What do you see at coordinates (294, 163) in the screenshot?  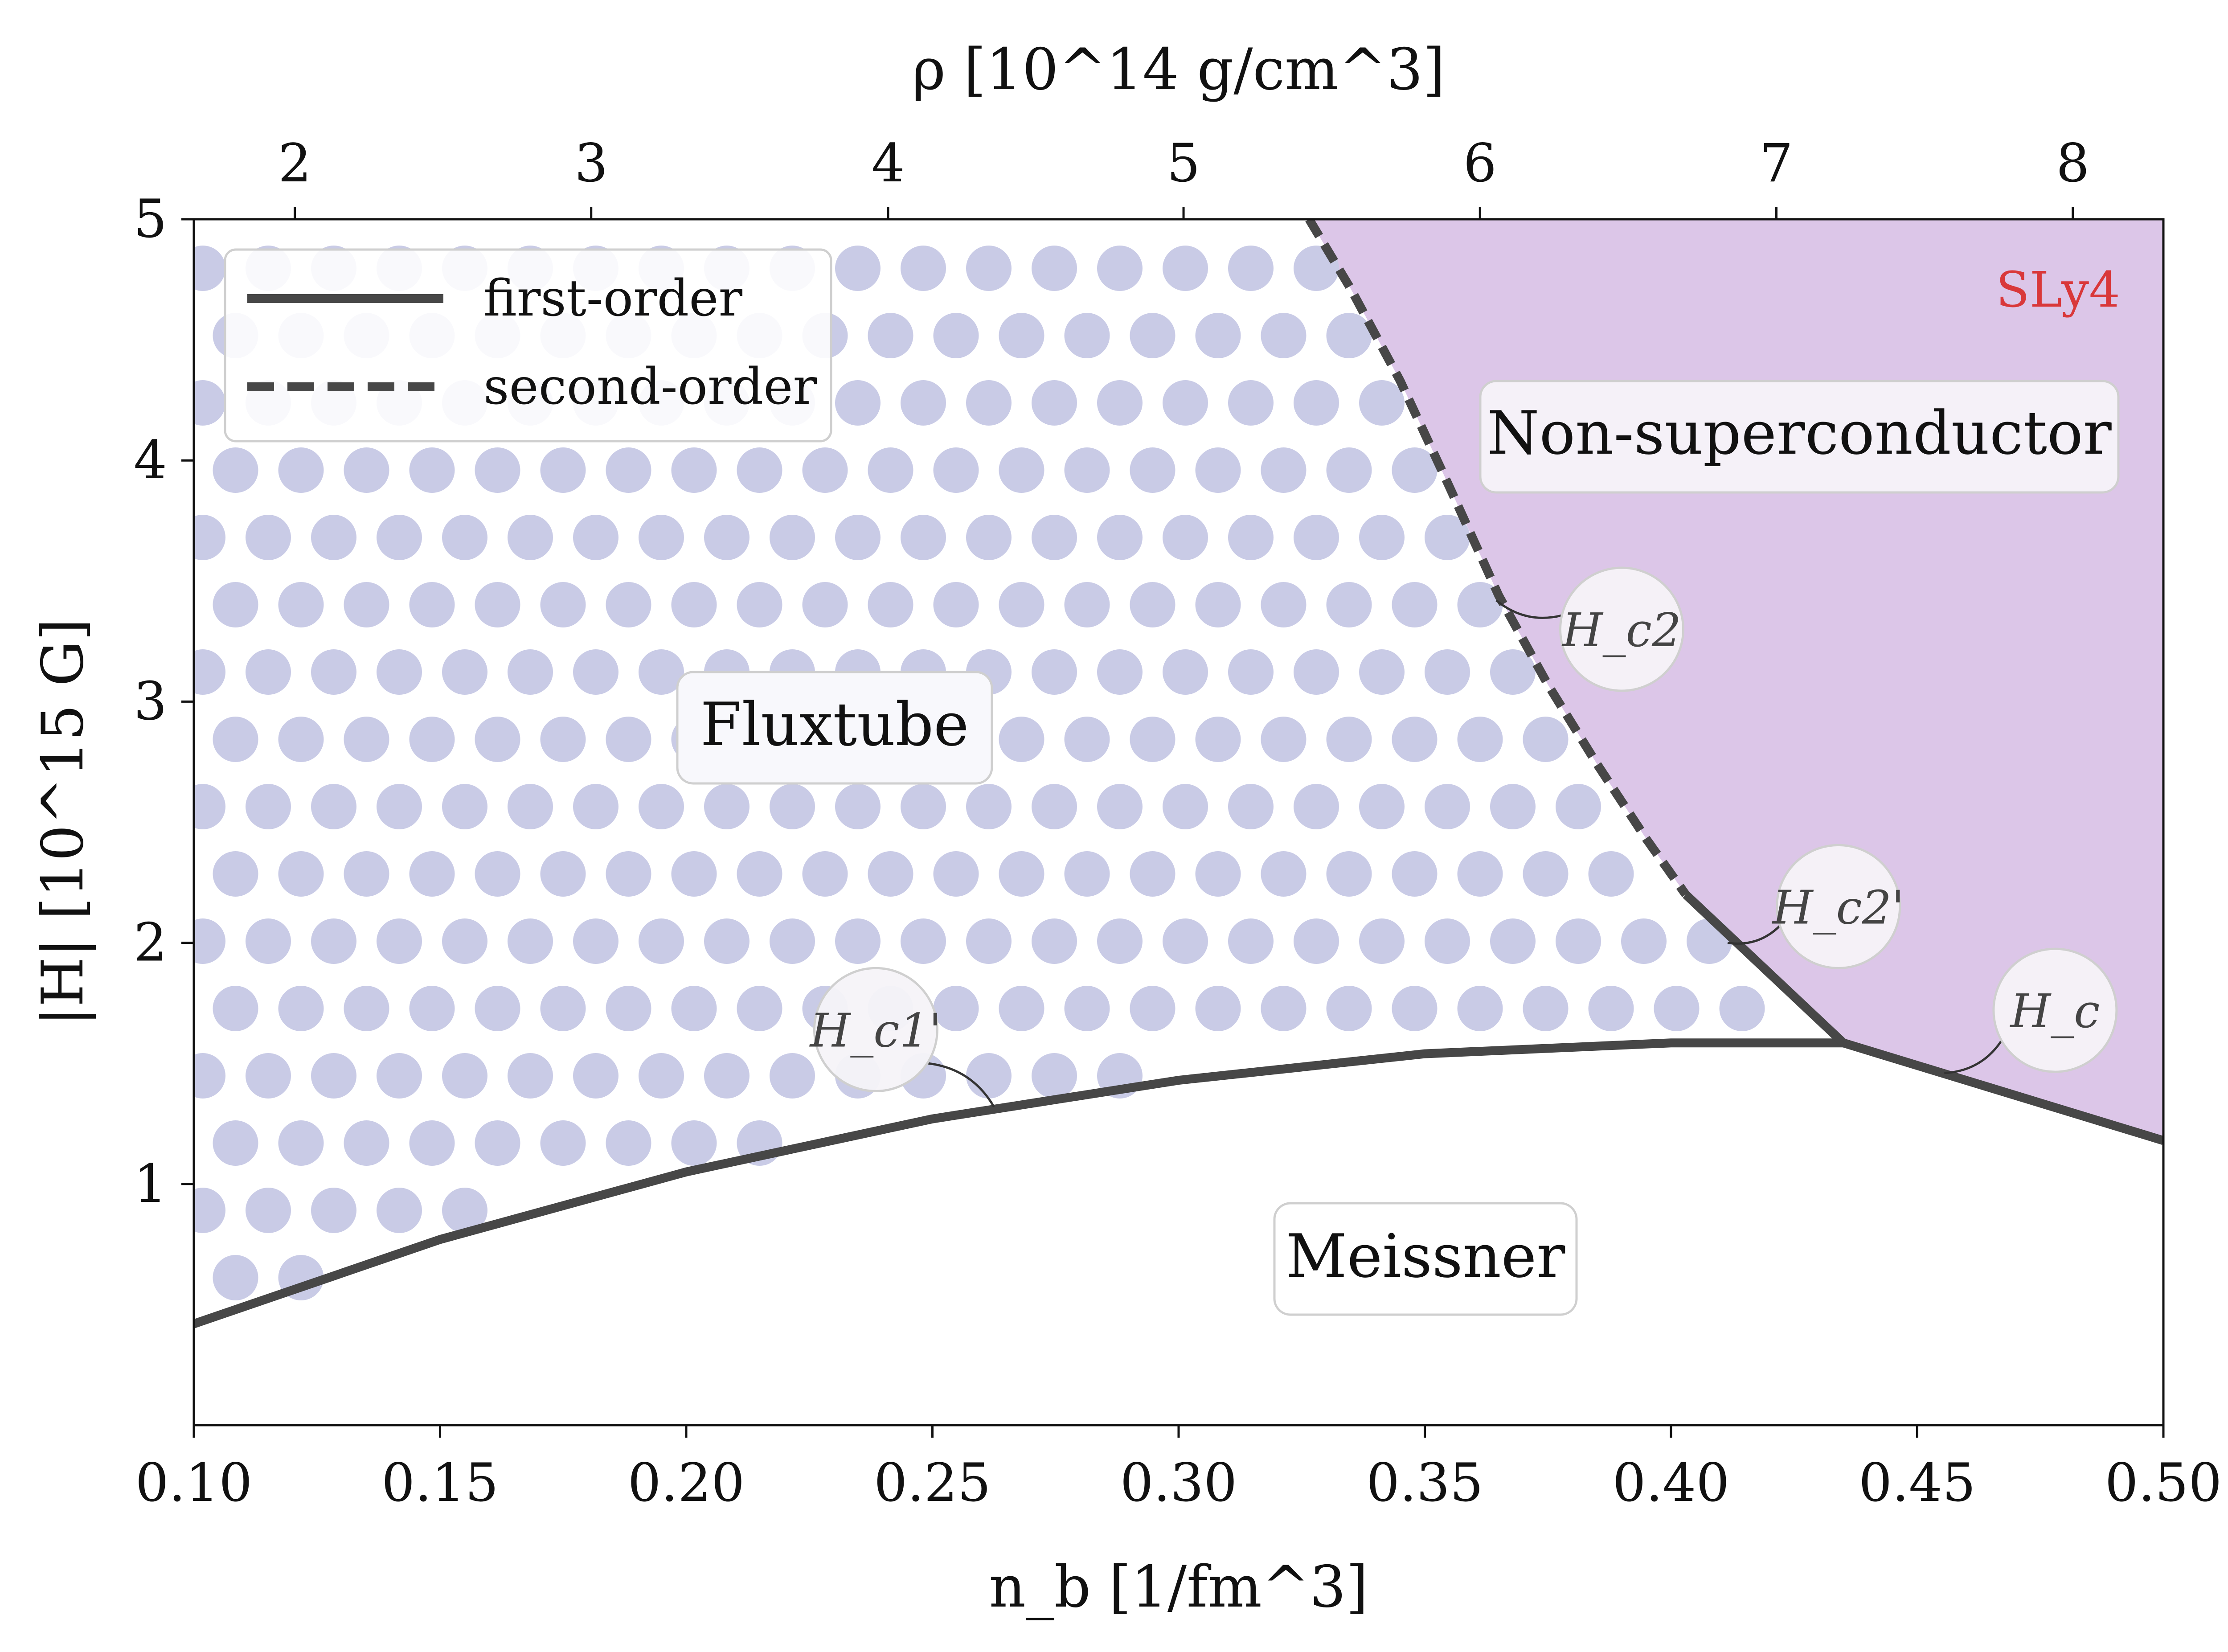 I see `top-x-tick-label: 2` at bounding box center [294, 163].